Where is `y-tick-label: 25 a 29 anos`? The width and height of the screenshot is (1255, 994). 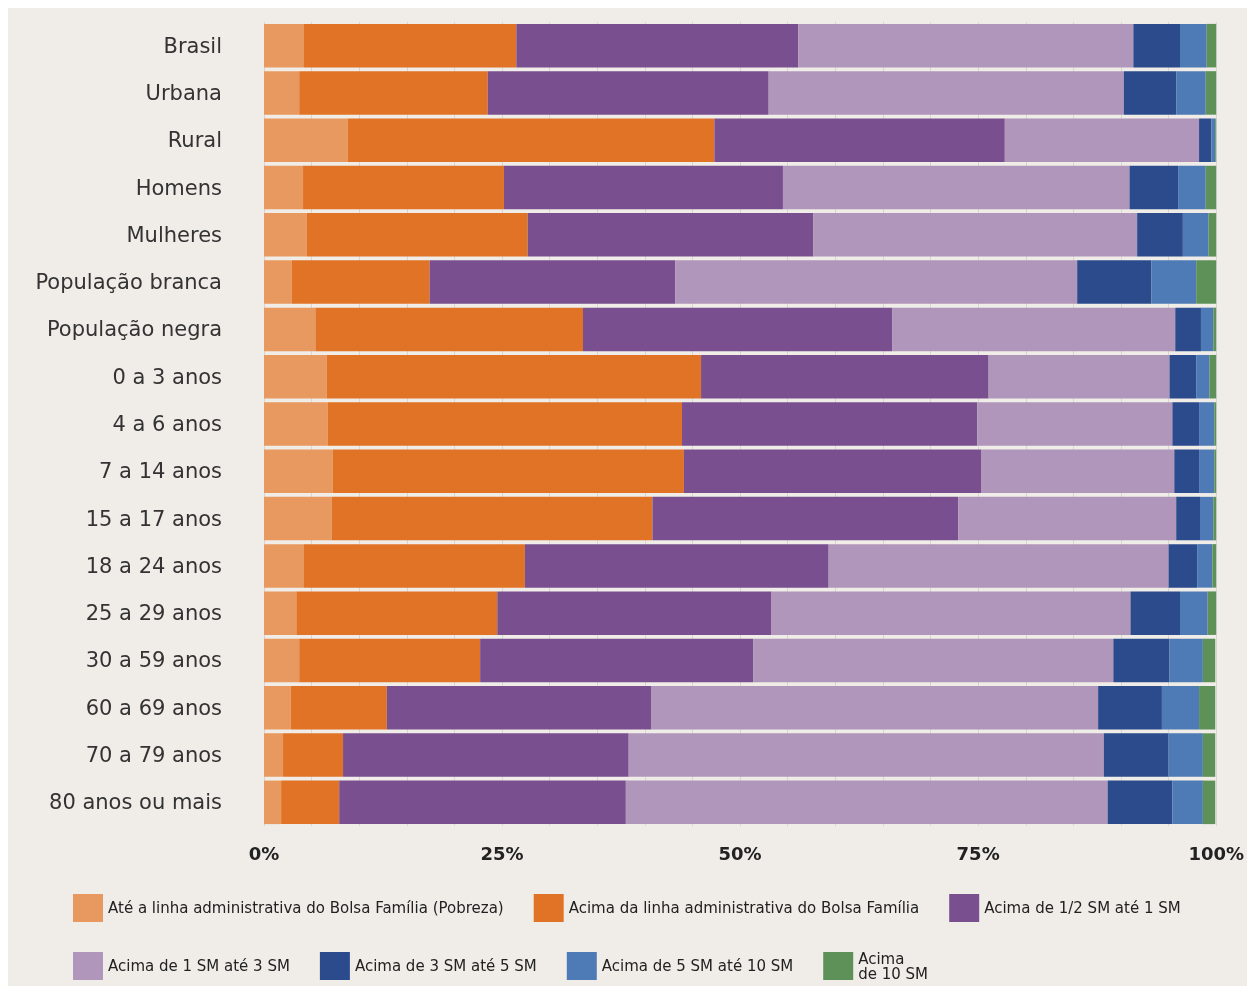
y-tick-label: 25 a 29 anos is located at coordinates (153, 613).